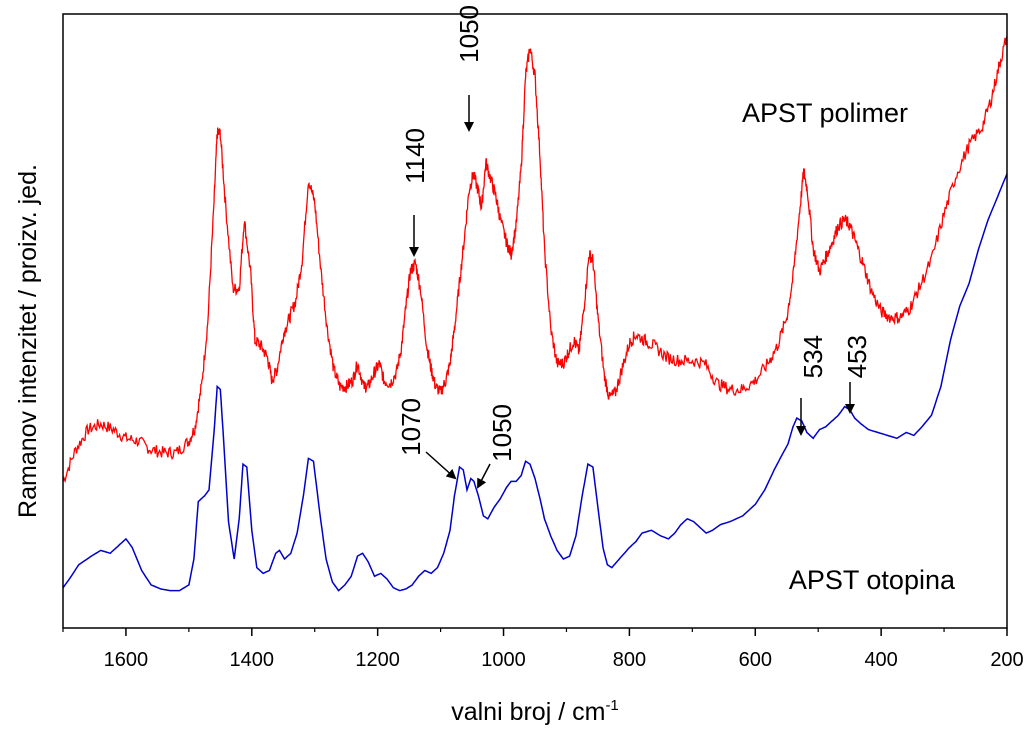 The height and width of the screenshot is (731, 1031). What do you see at coordinates (126, 660) in the screenshot?
I see `x-tick-label: 1600` at bounding box center [126, 660].